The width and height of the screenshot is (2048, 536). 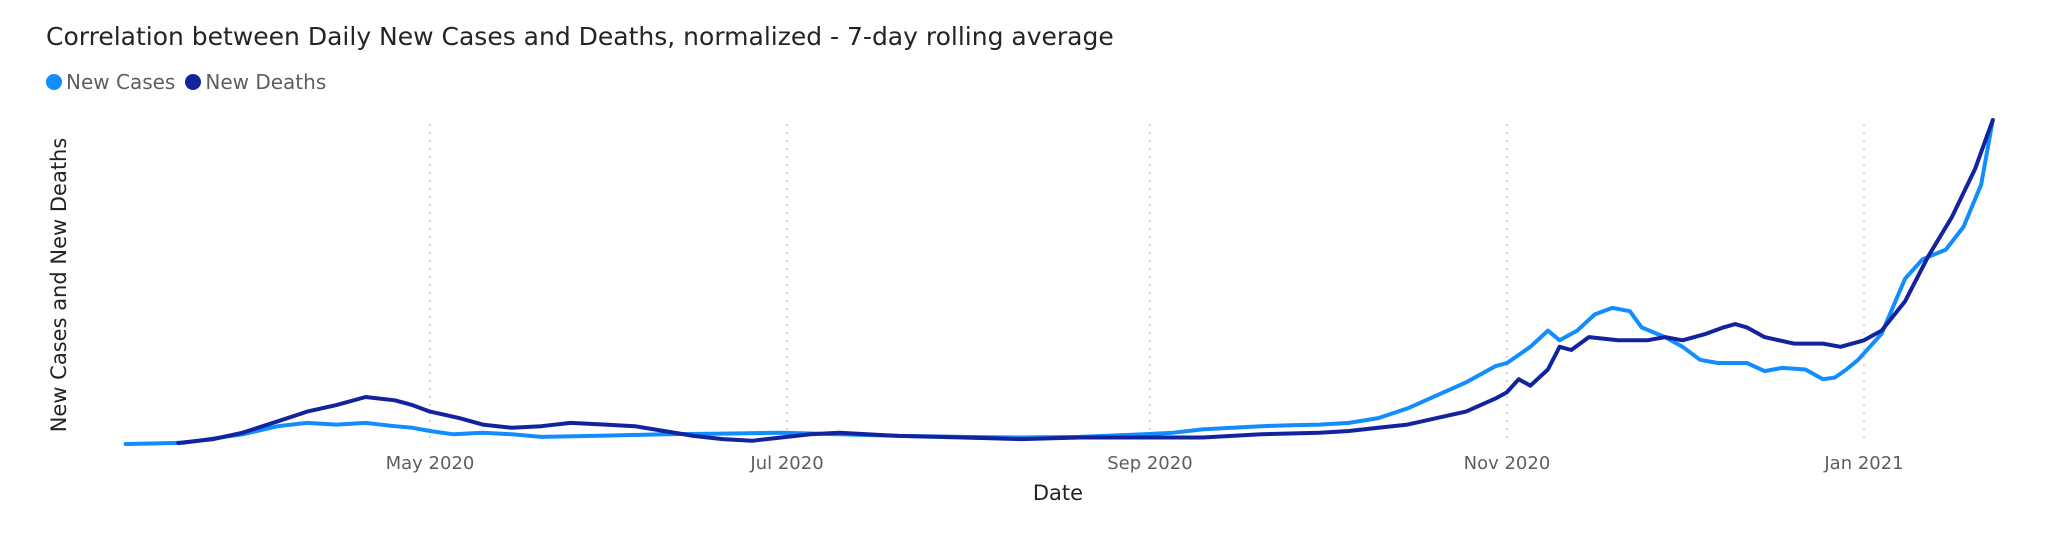 I want to click on x-tick-label-nov-2020: Nov 2020, so click(x=1507, y=463).